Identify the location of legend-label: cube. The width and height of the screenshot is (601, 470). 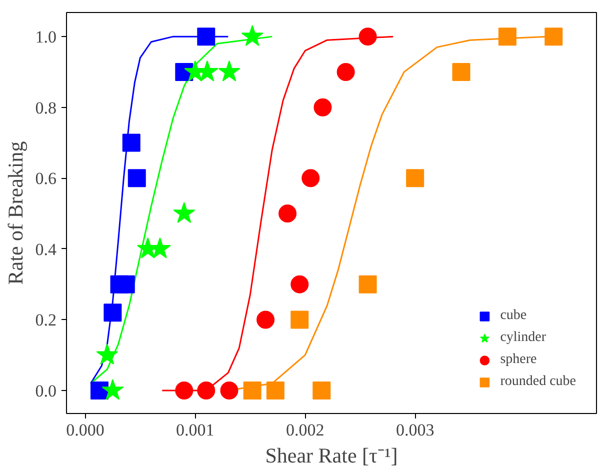
(513, 316).